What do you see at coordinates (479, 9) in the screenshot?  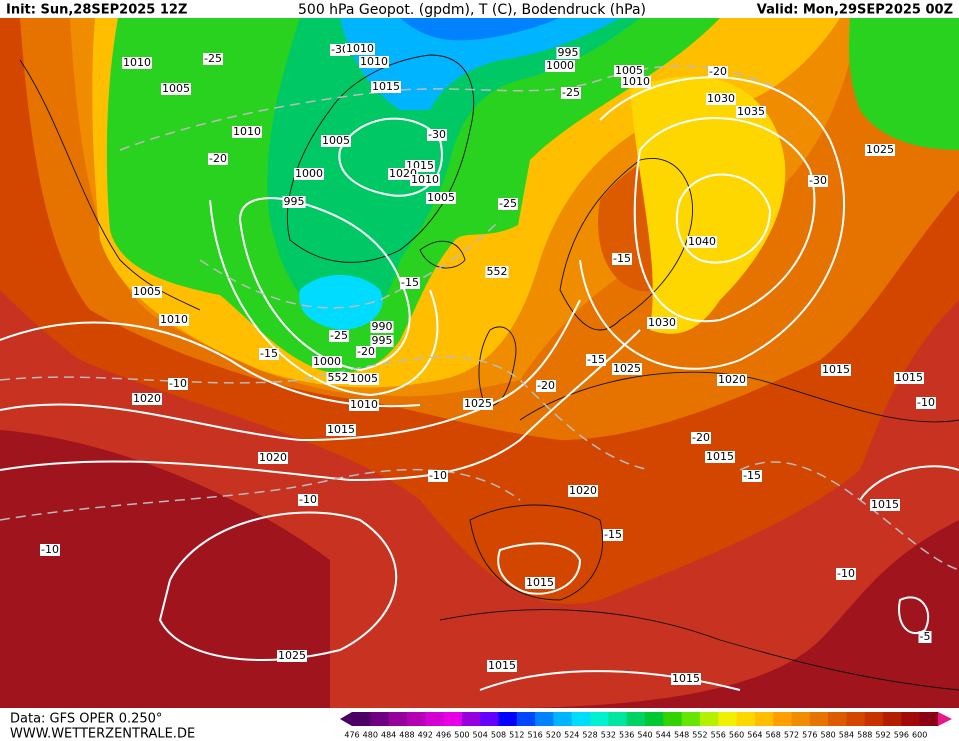 I see `header-bar` at bounding box center [479, 9].